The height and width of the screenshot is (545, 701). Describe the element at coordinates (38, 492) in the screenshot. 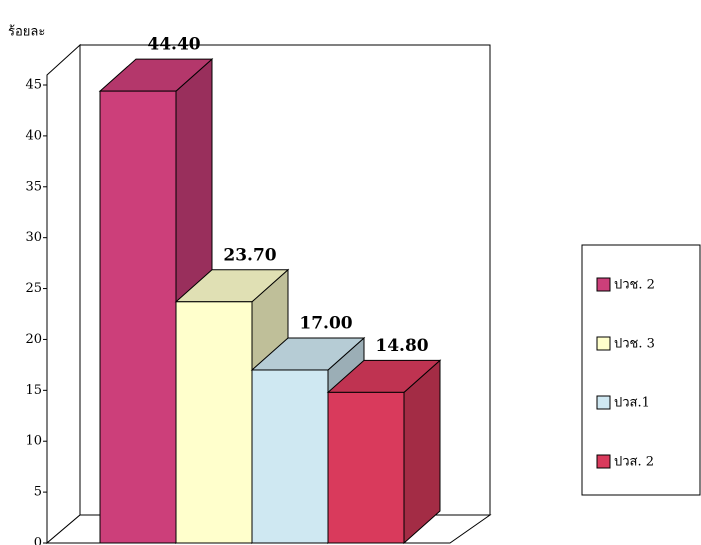

I see `y-tick-label: 5` at that location.